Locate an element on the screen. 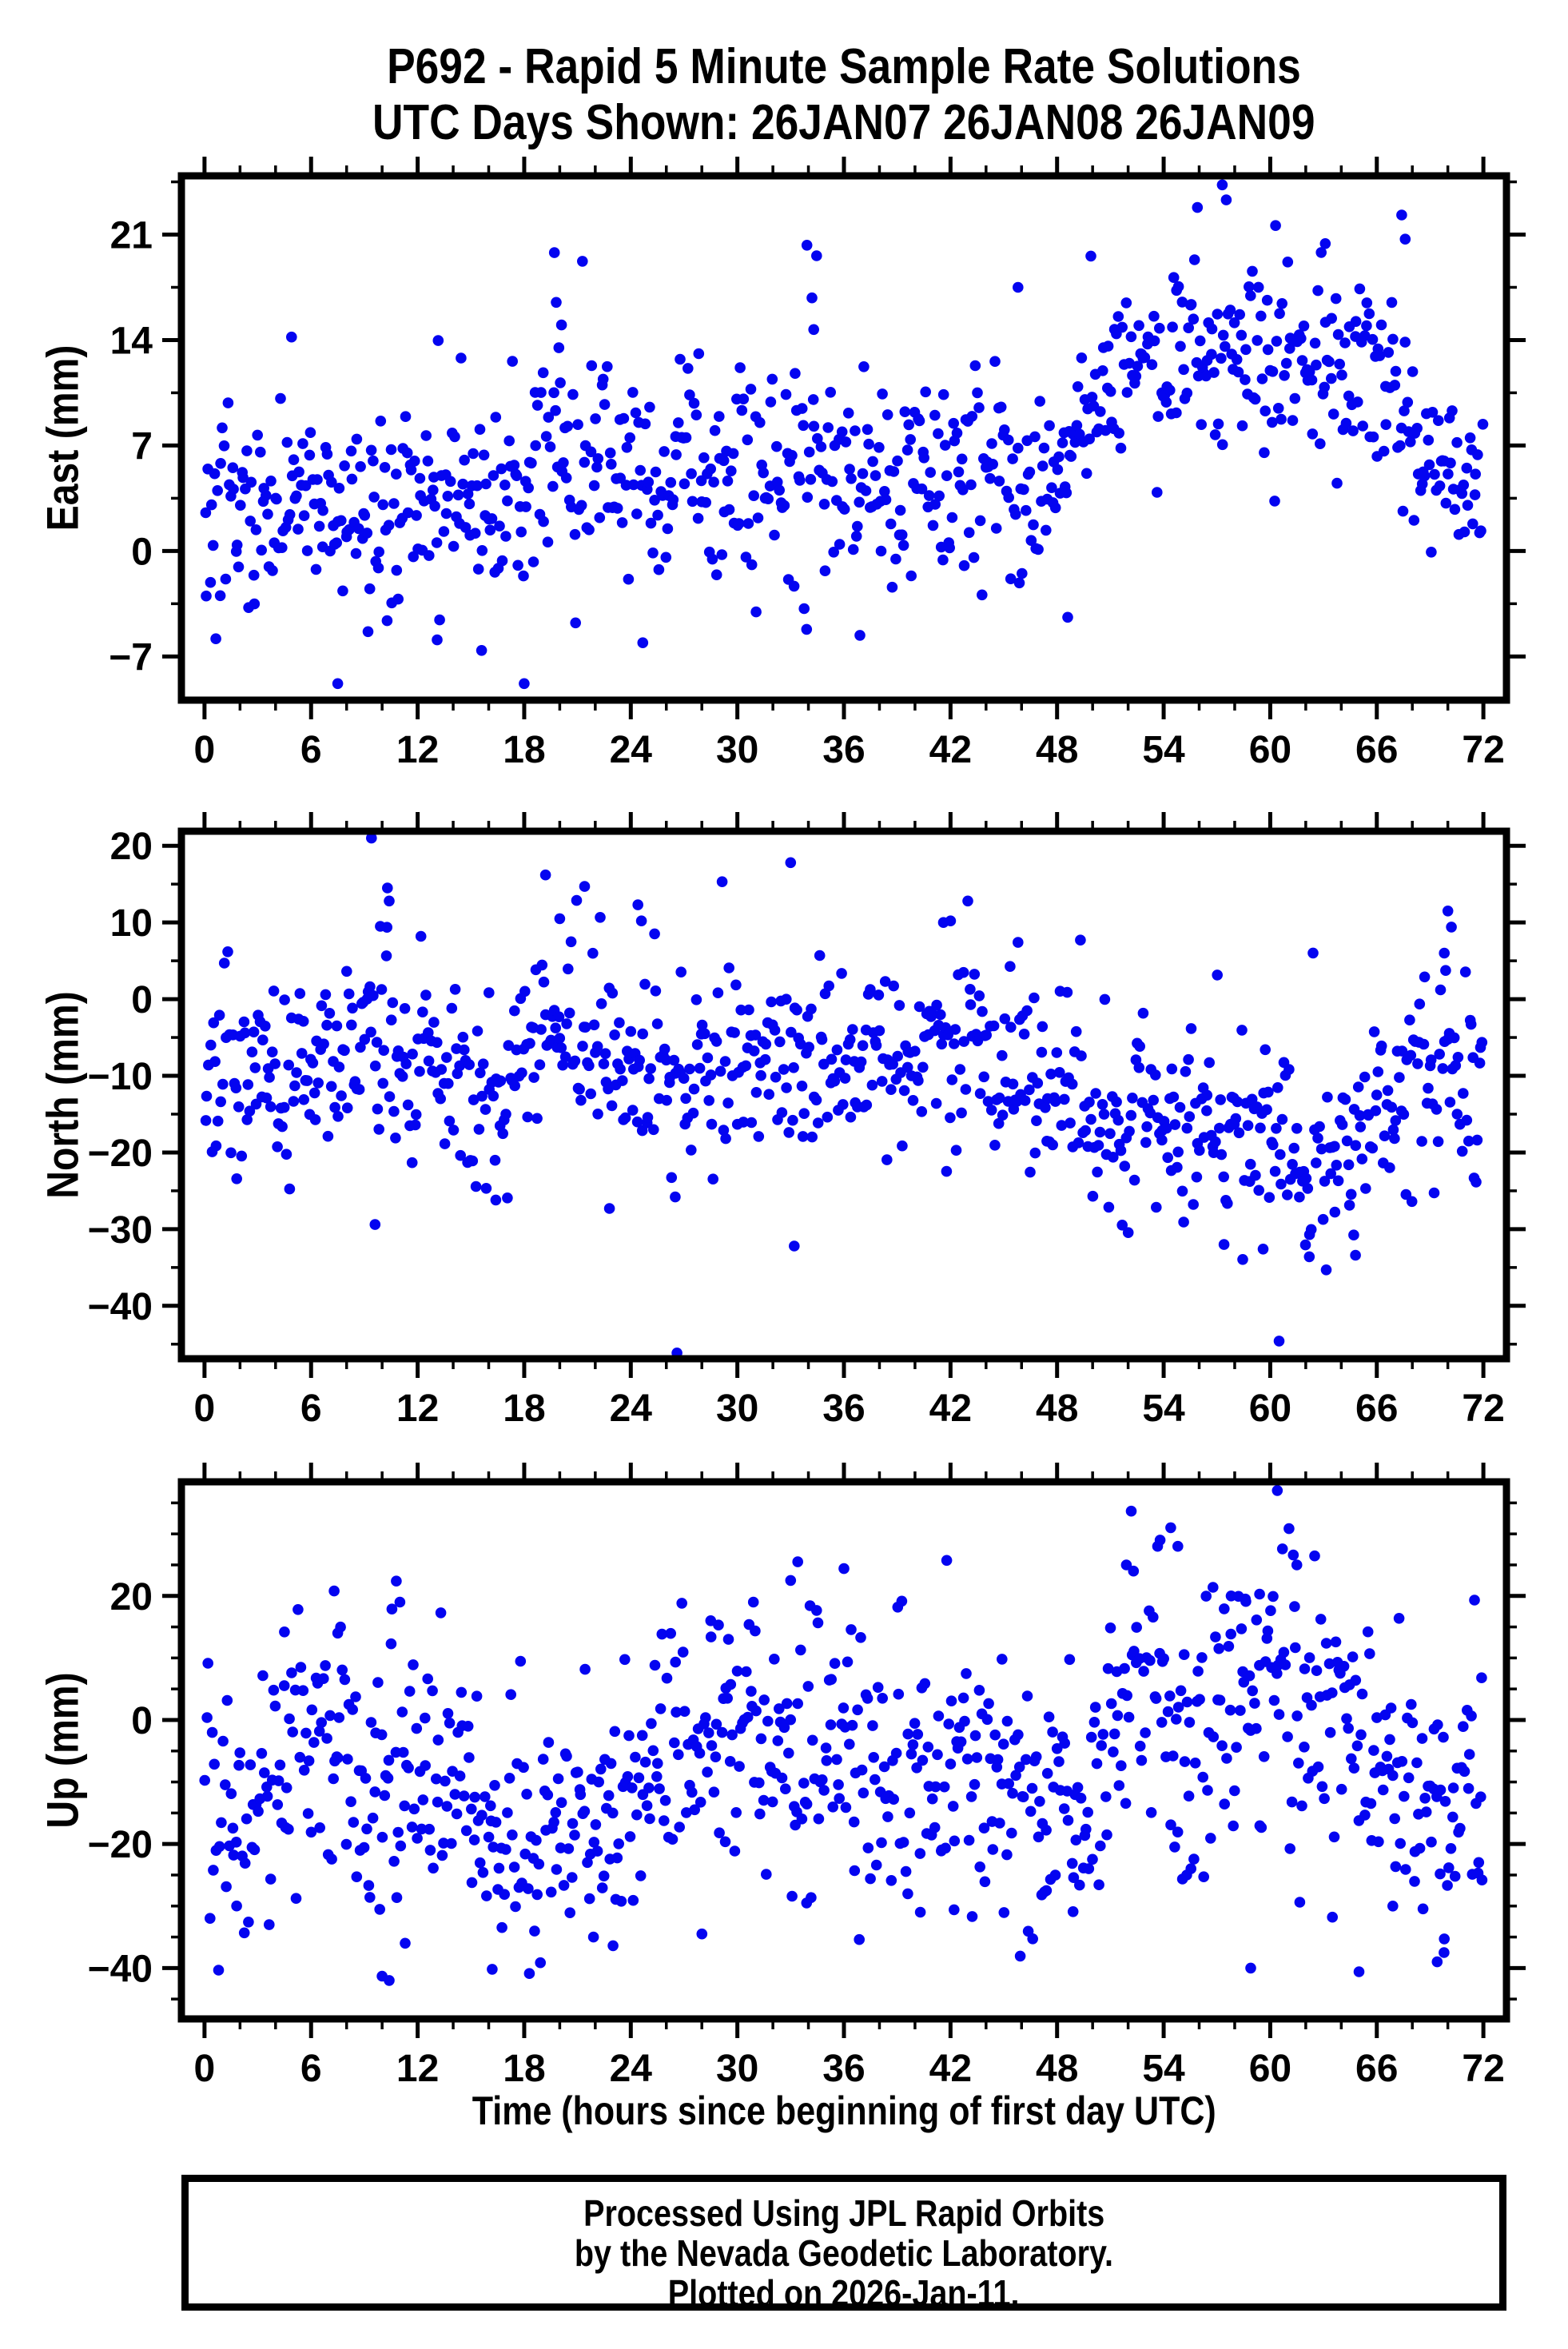  footer-line-1: Processed Using JPL Rapid Orbits is located at coordinates (844, 2213).